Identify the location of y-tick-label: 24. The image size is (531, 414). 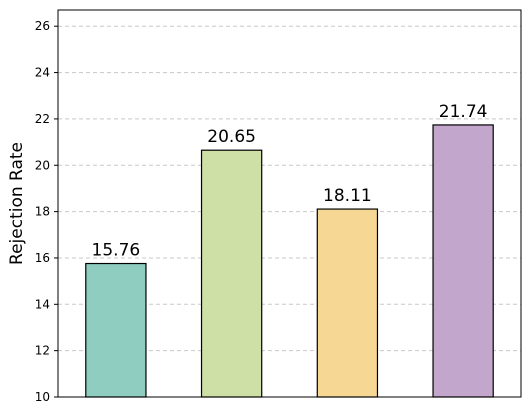
(42, 73).